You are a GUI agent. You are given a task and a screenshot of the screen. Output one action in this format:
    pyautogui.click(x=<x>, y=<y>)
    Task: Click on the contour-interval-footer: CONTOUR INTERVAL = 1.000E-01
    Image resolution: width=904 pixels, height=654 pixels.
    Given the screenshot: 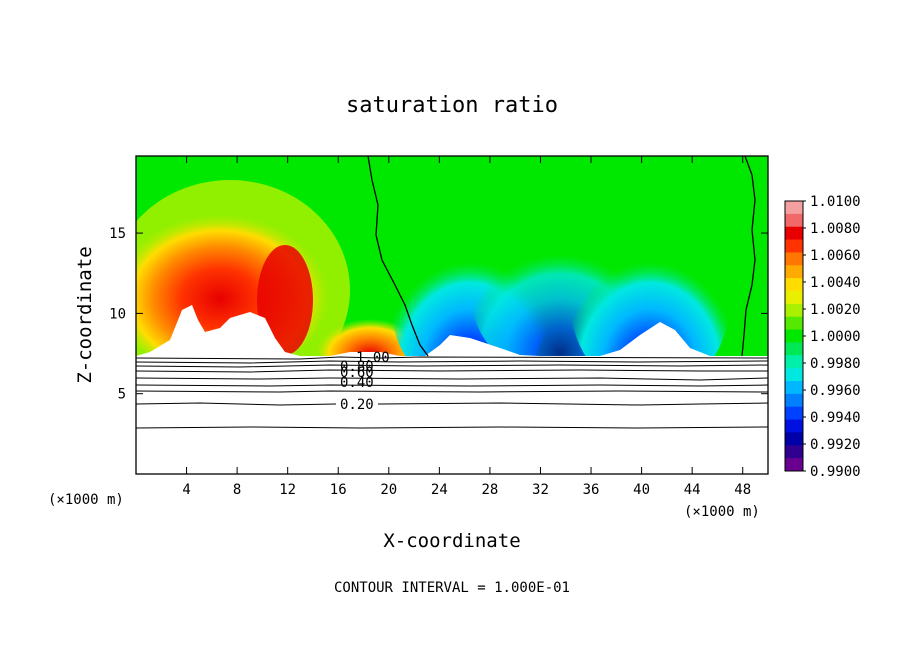 What is the action you would take?
    pyautogui.click(x=452, y=588)
    